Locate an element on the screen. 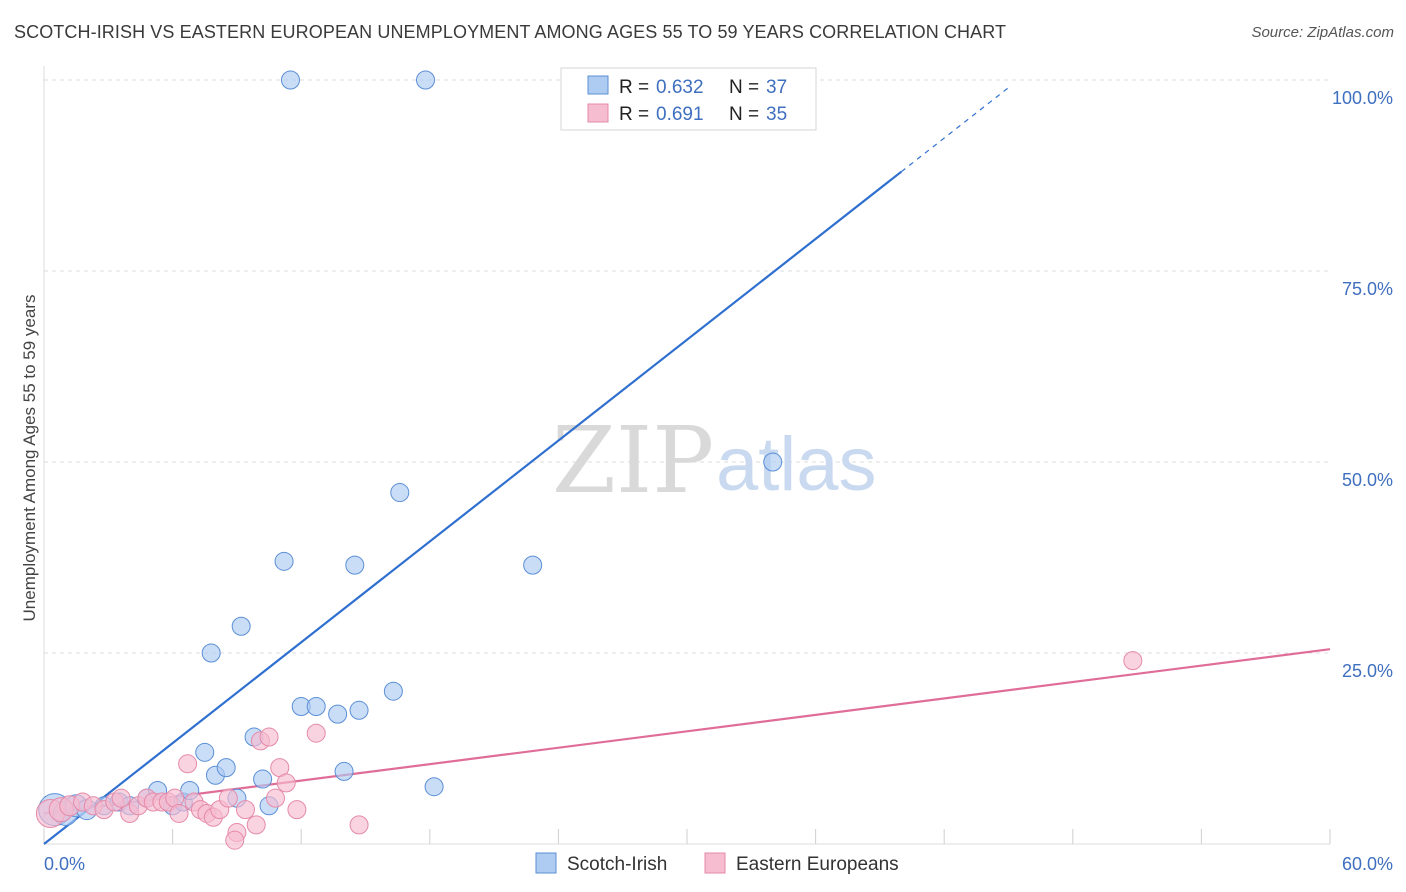 The image size is (1406, 892). legend-n-label-1: N = is located at coordinates (744, 87).